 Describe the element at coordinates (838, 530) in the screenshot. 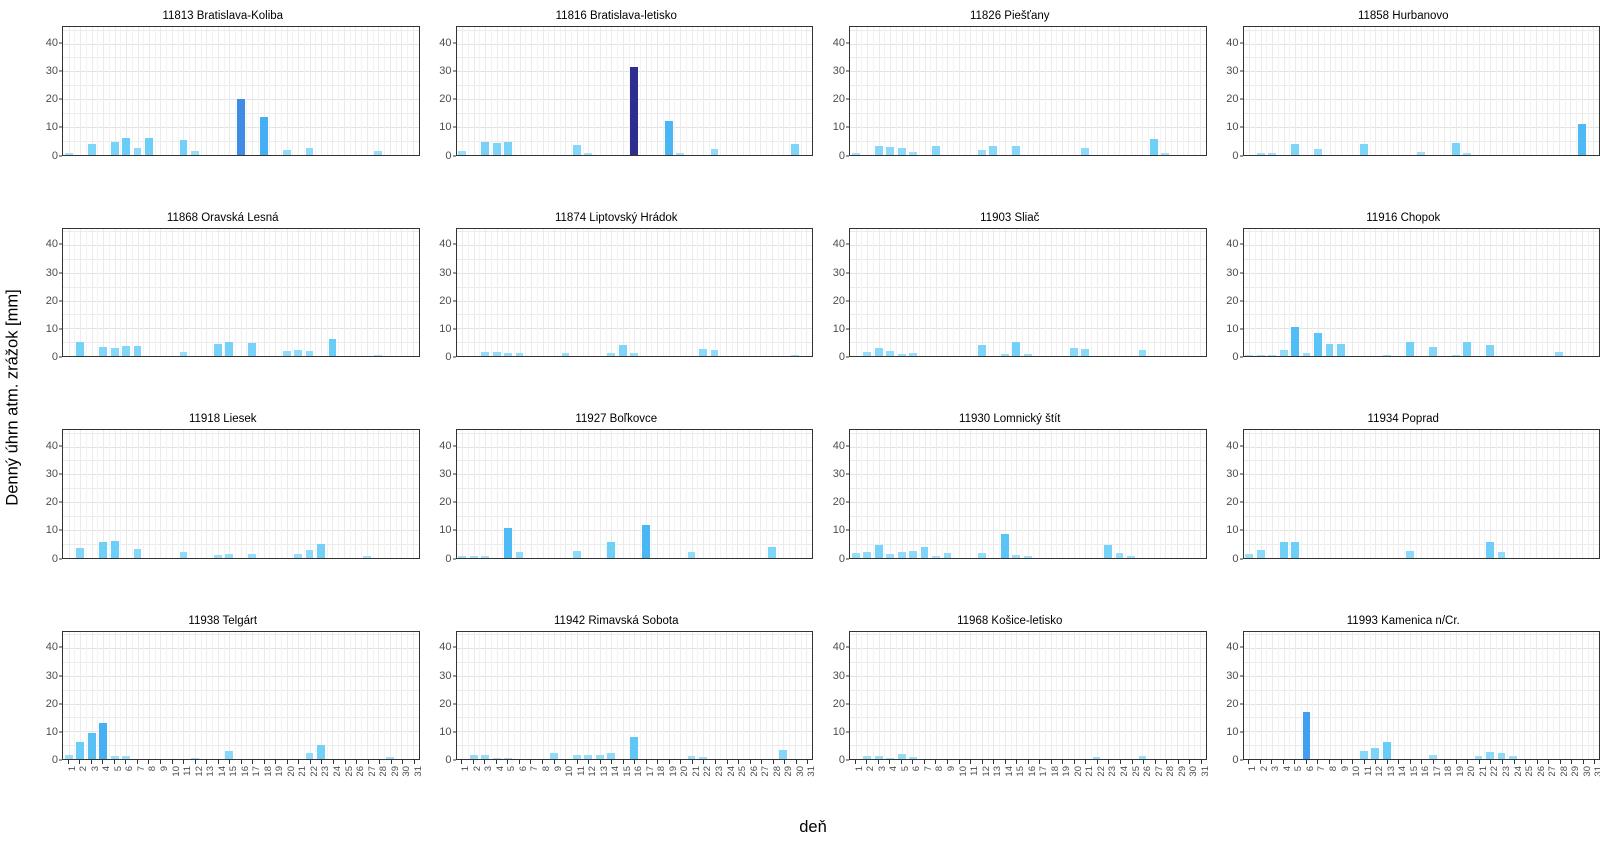

I see `y-tick-label: 10` at that location.